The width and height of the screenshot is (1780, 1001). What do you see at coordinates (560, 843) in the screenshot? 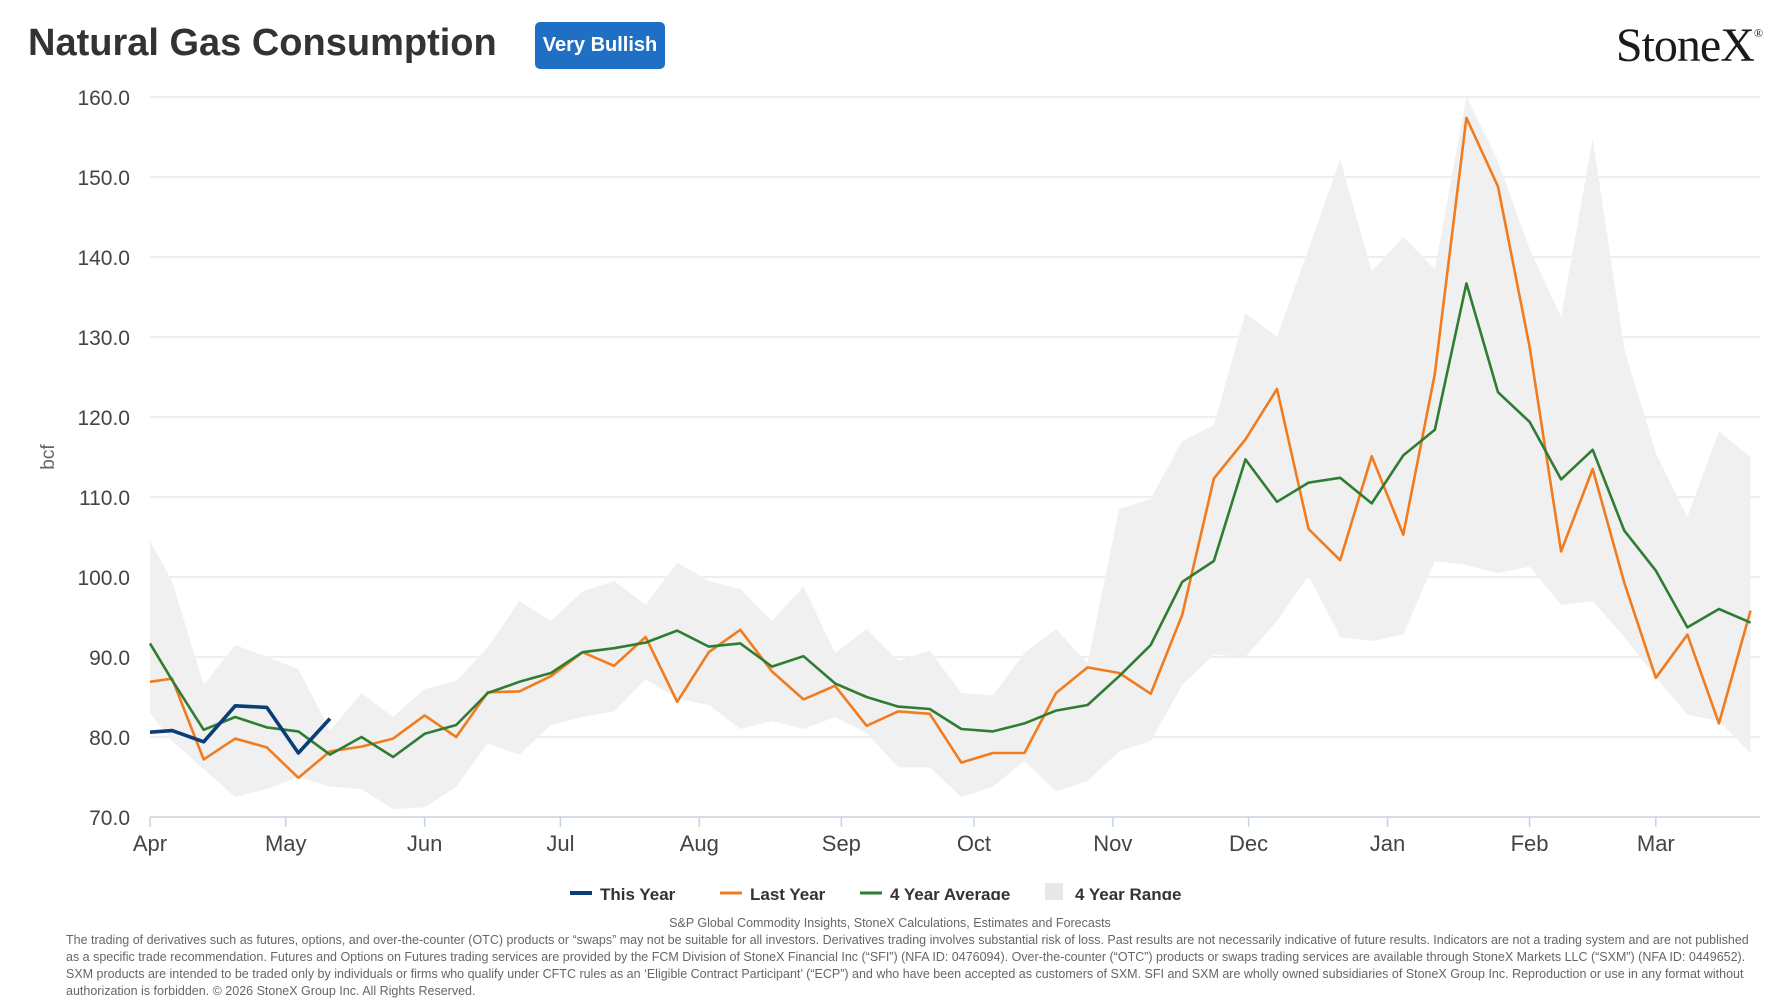
I see `x-tick-label: Jul` at bounding box center [560, 843].